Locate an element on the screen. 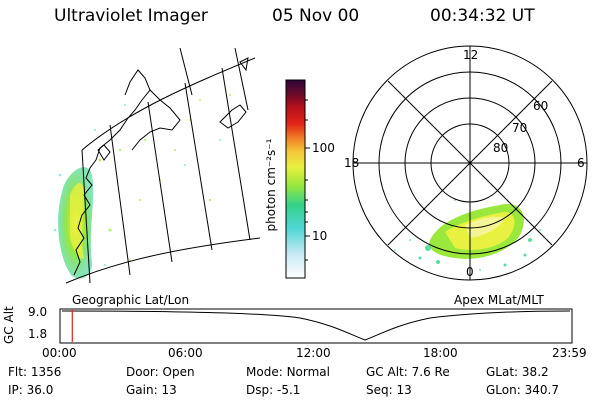 This screenshot has width=600, height=400. colorbar is located at coordinates (295, 179).